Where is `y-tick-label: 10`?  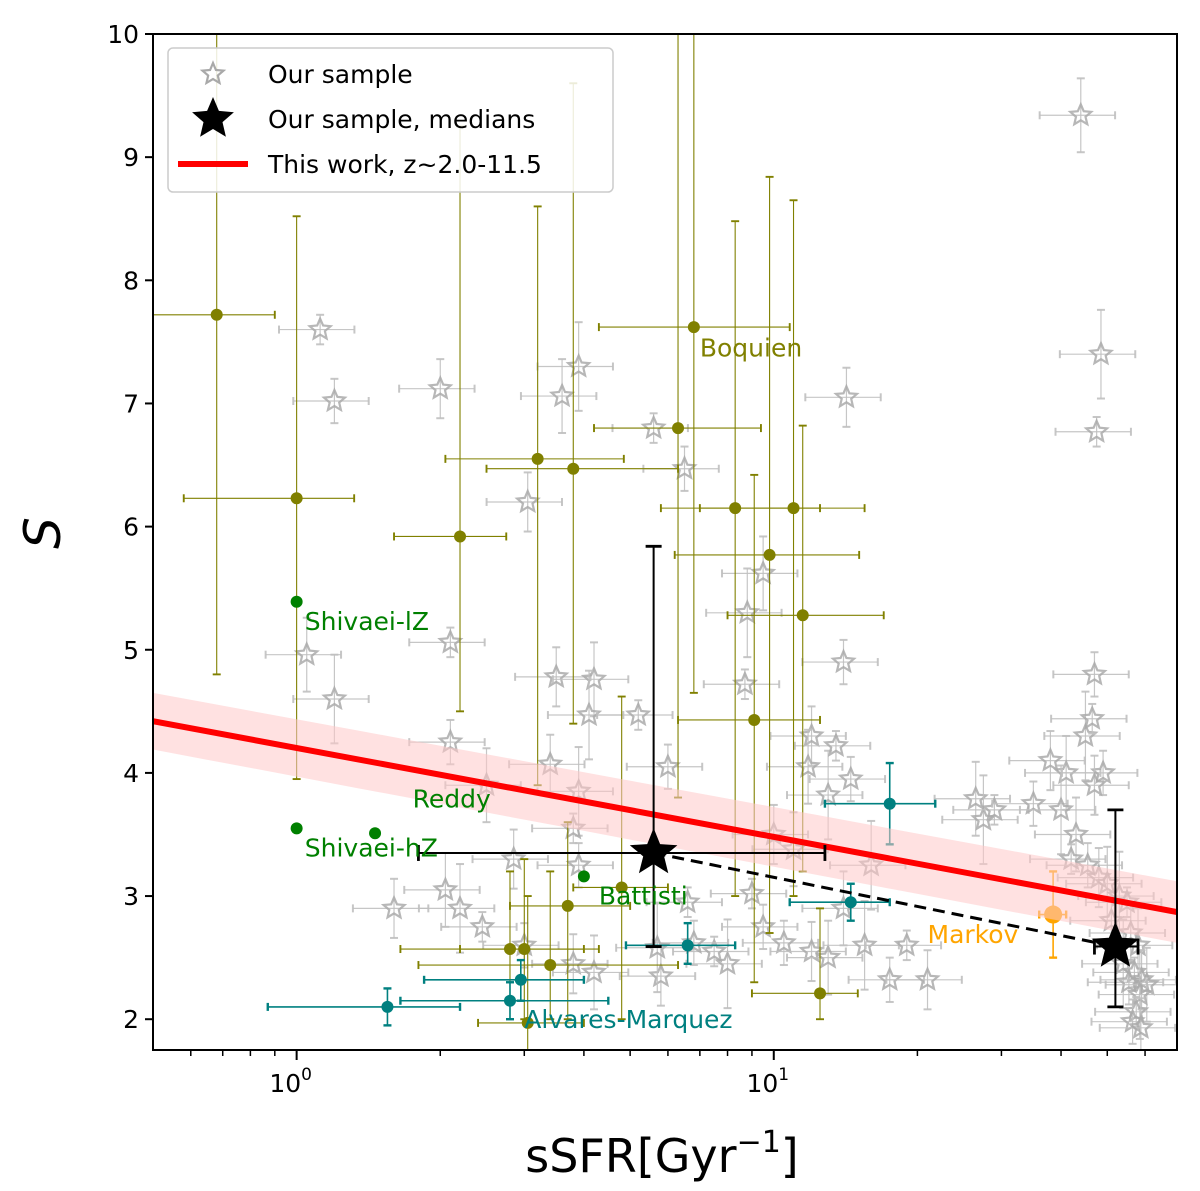
y-tick-label: 10 is located at coordinates (123, 34).